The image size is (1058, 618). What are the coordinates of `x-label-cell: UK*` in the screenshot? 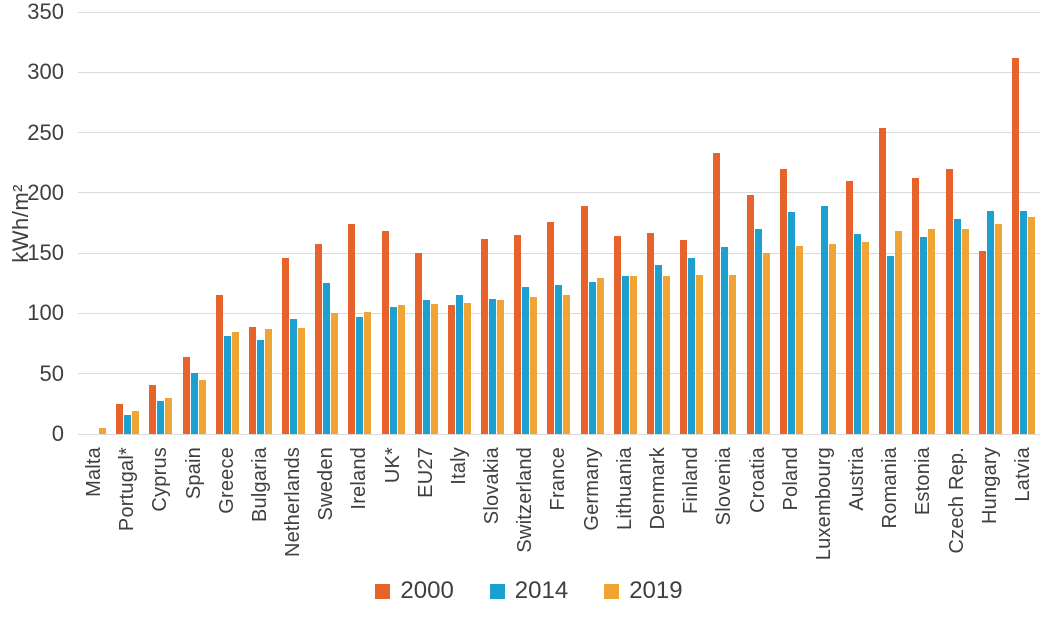 It's located at (393, 512).